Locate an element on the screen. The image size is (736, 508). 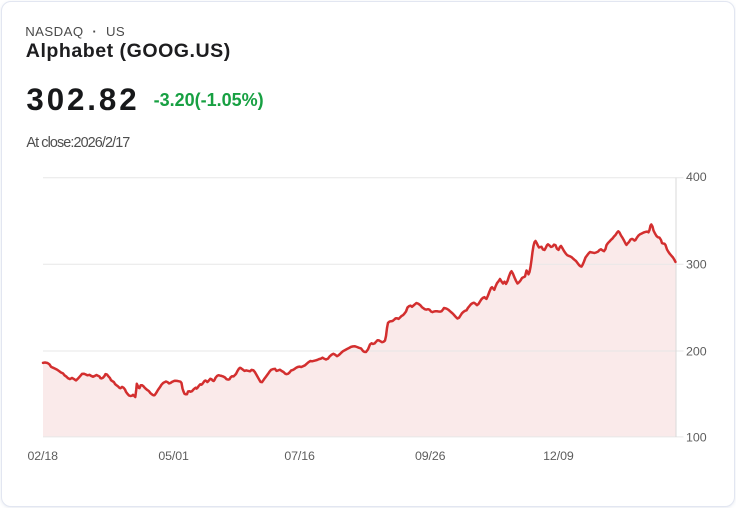
svg-text: 07/16 is located at coordinates (299, 456).